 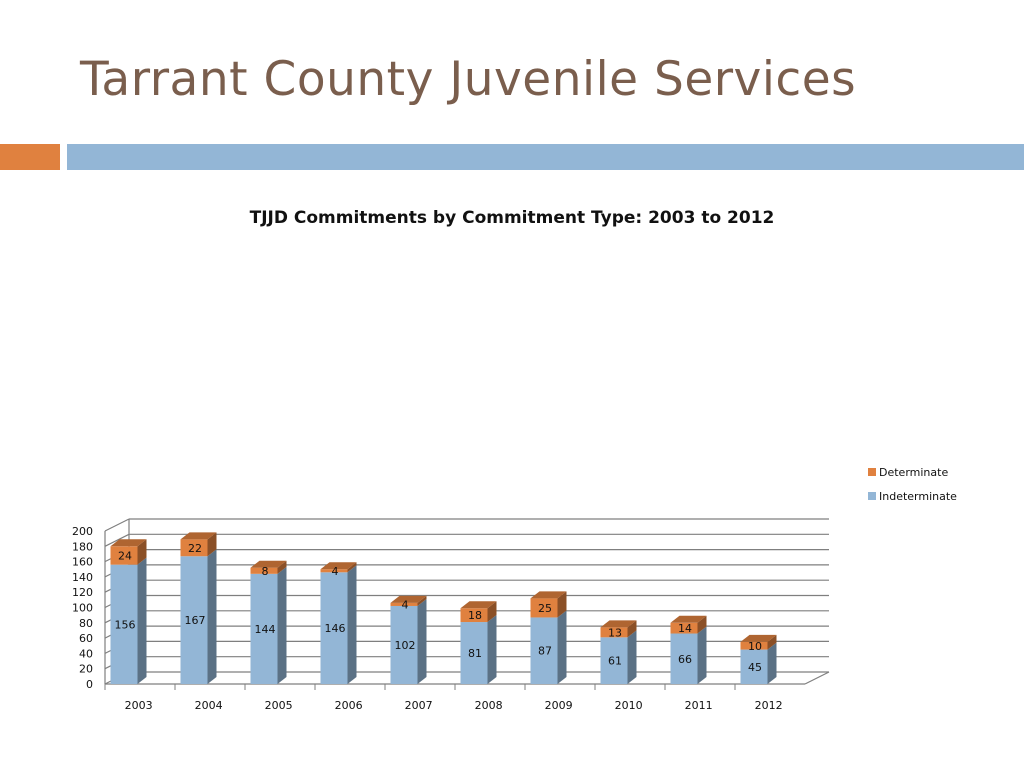 I want to click on data-label: 10, so click(x=755, y=646).